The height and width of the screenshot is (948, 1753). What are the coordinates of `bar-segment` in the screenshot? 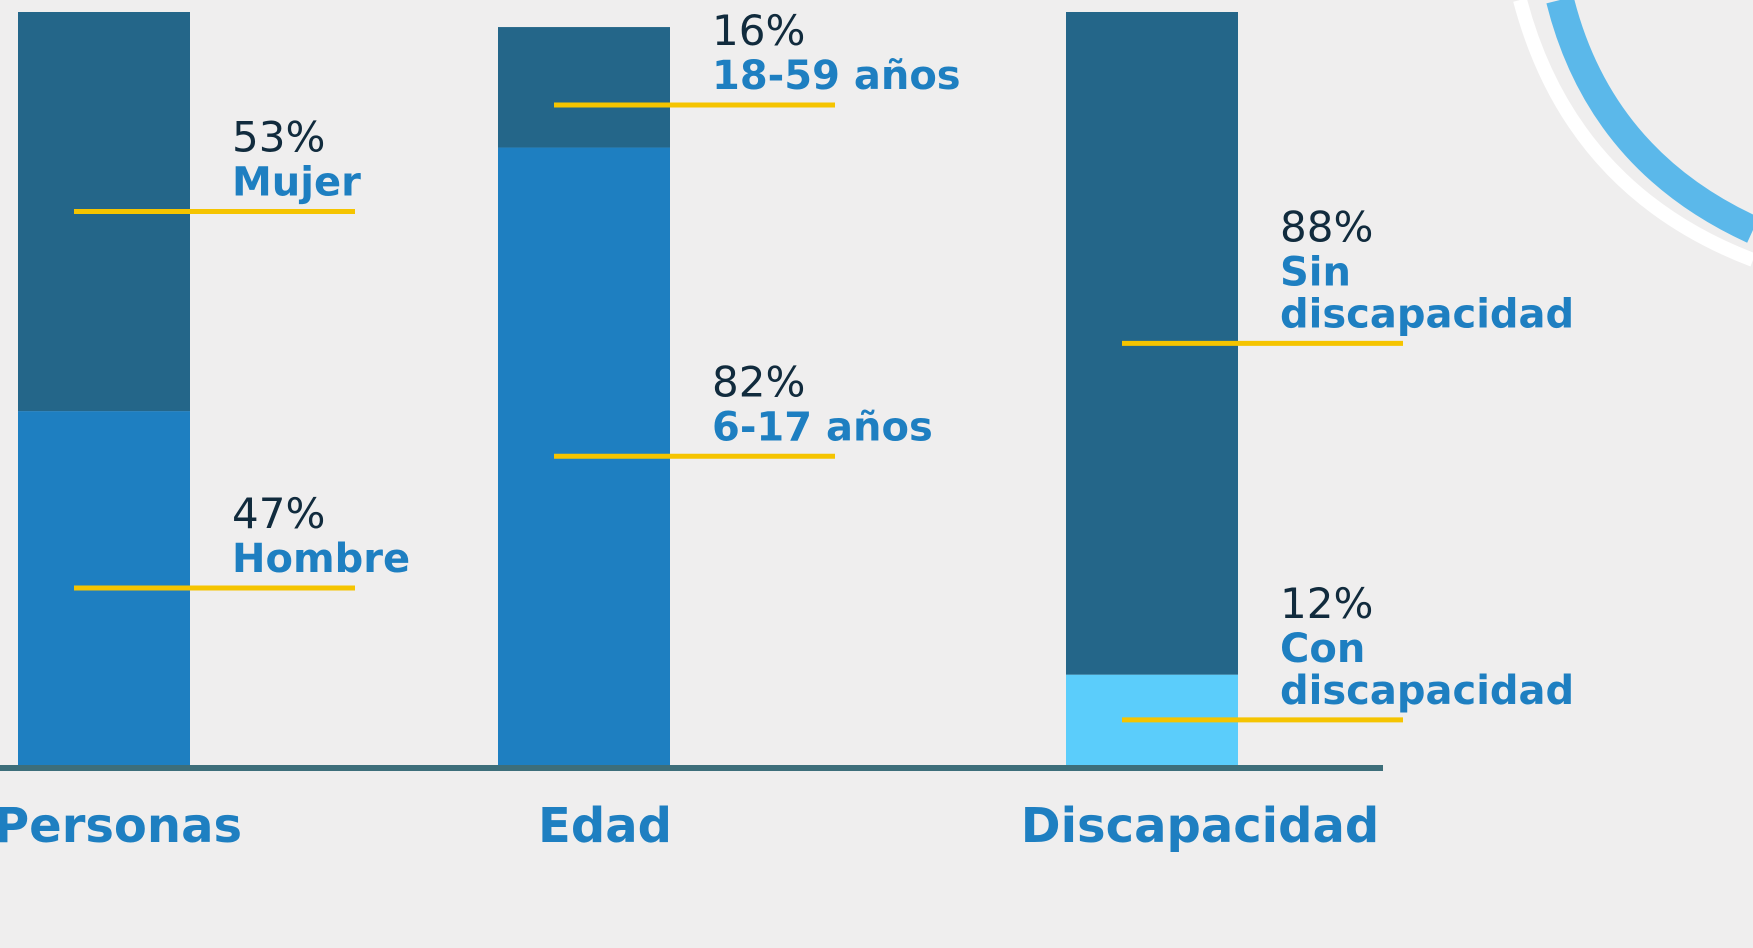 It's located at (584, 87).